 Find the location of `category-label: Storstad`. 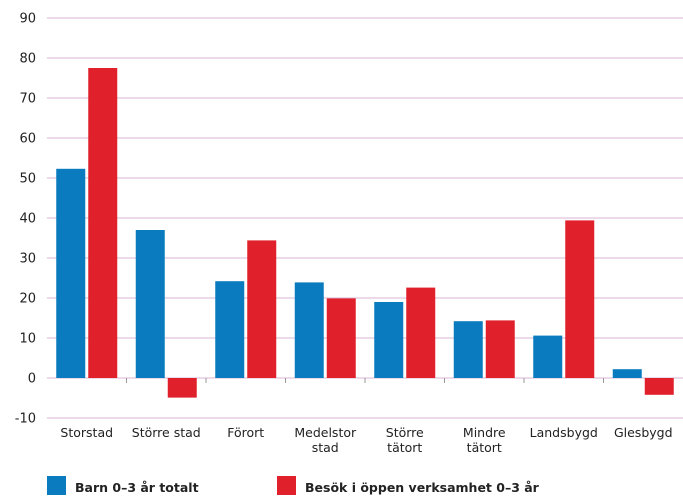

category-label: Storstad is located at coordinates (86, 432).